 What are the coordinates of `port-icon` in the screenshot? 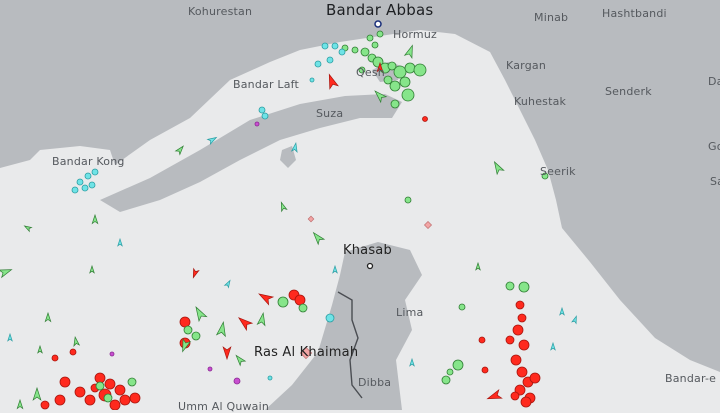 It's located at (378, 24).